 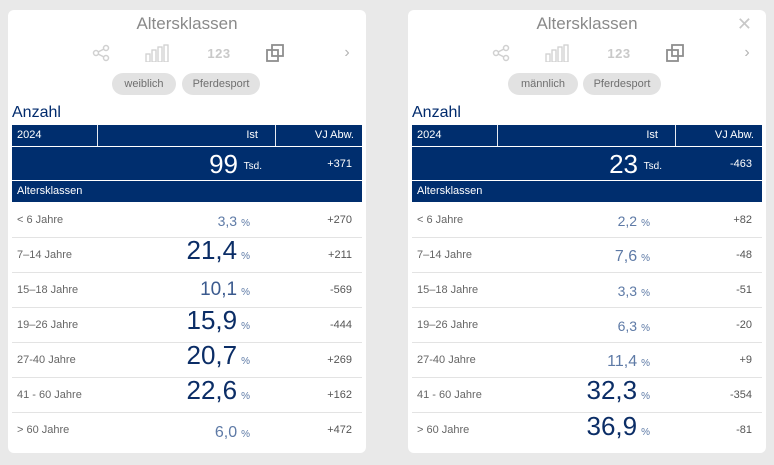 What do you see at coordinates (45, 255) in the screenshot?
I see `row-label: 7–14 Jahre` at bounding box center [45, 255].